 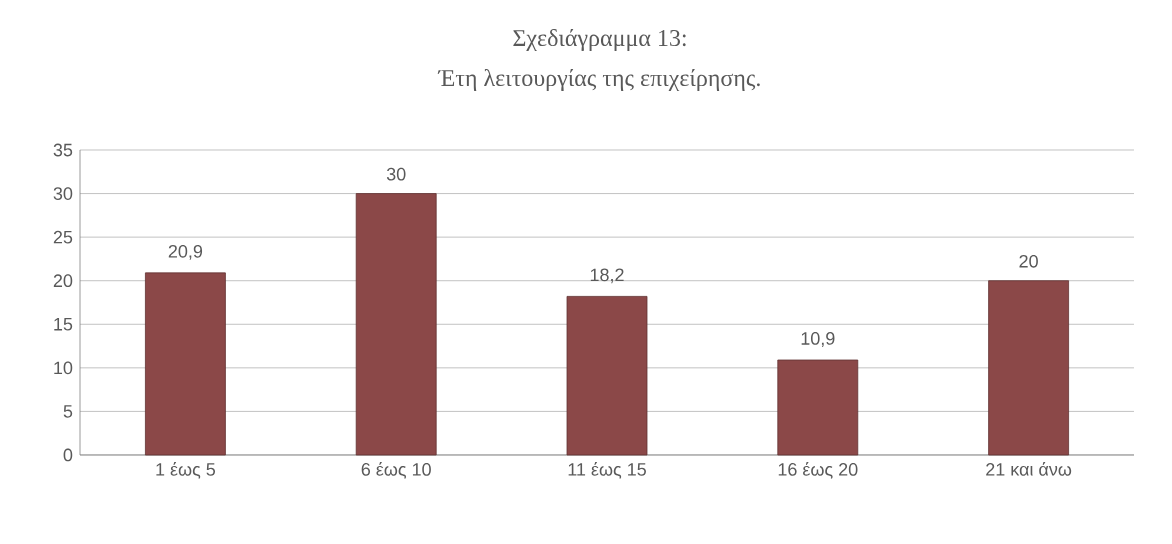 What do you see at coordinates (68, 455) in the screenshot?
I see `y-tick-label: 0` at bounding box center [68, 455].